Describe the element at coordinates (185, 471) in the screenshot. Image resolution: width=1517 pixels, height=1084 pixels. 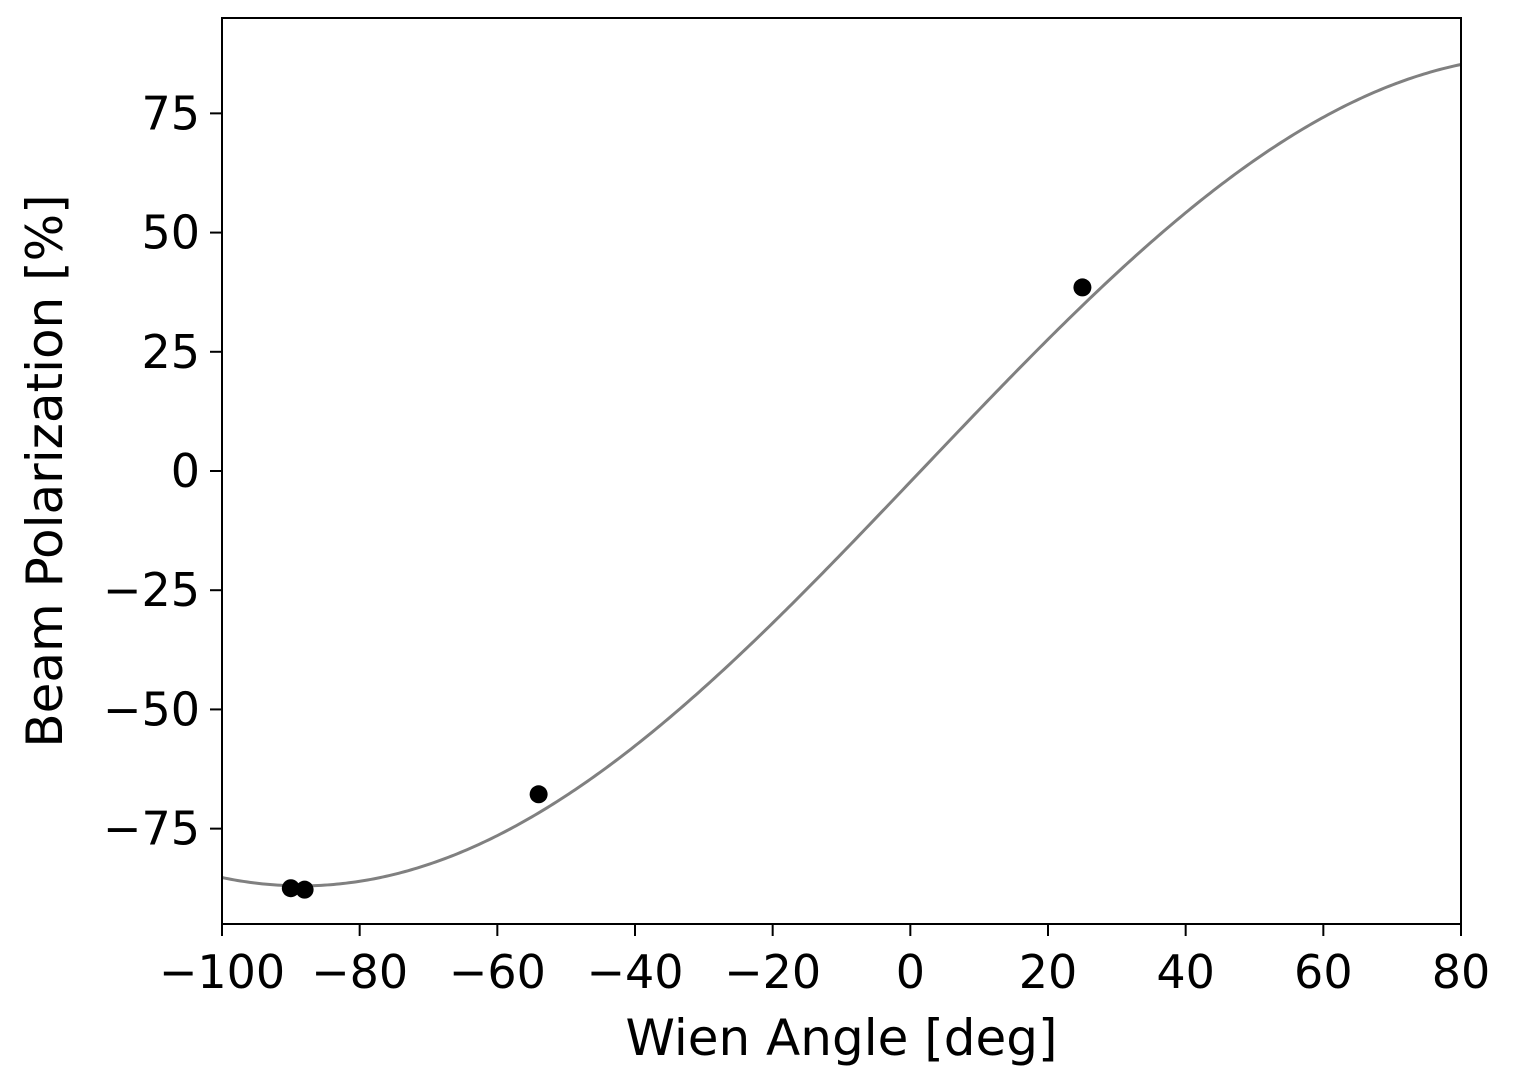
I see `y-tick-label: 0` at that location.